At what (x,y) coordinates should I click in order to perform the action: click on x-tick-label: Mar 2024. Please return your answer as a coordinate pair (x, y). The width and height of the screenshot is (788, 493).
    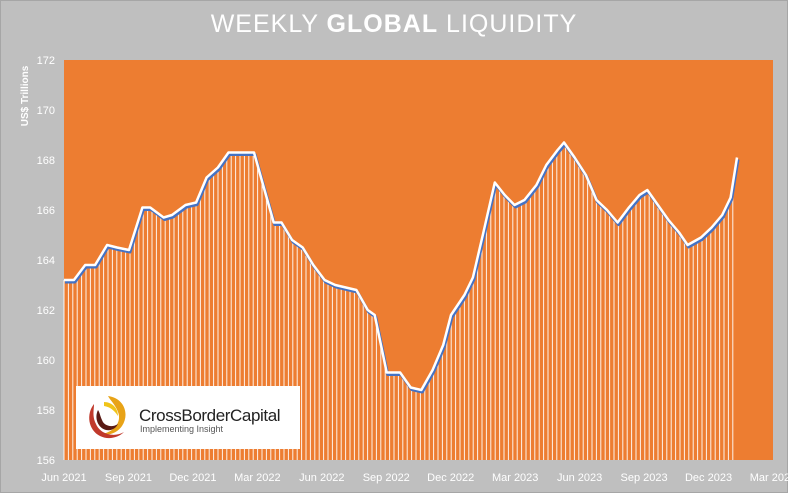
    Looking at the image, I should click on (769, 478).